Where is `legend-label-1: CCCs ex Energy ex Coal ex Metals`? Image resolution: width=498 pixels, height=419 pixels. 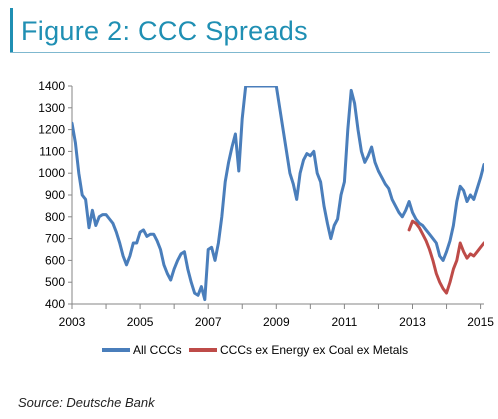 legend-label-1: CCCs ex Energy ex Coal ex Metals is located at coordinates (314, 350).